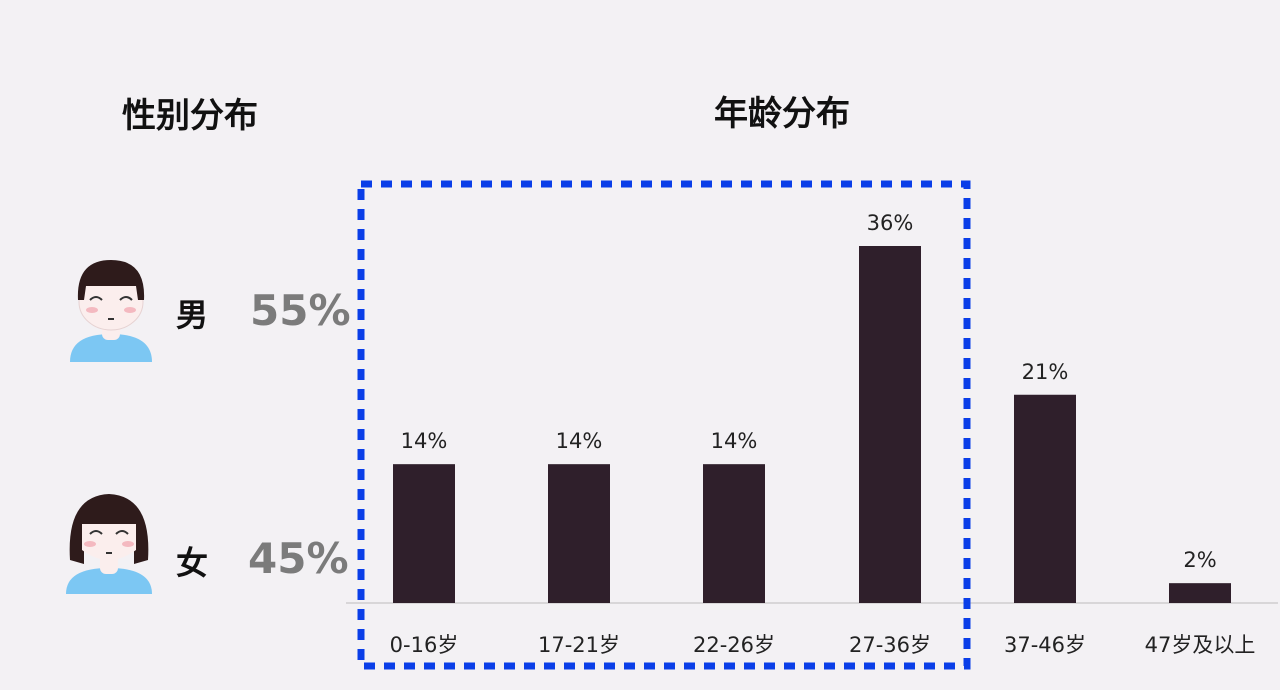 This screenshot has width=1280, height=690. I want to click on category-label-1: 17-21岁, so click(579, 645).